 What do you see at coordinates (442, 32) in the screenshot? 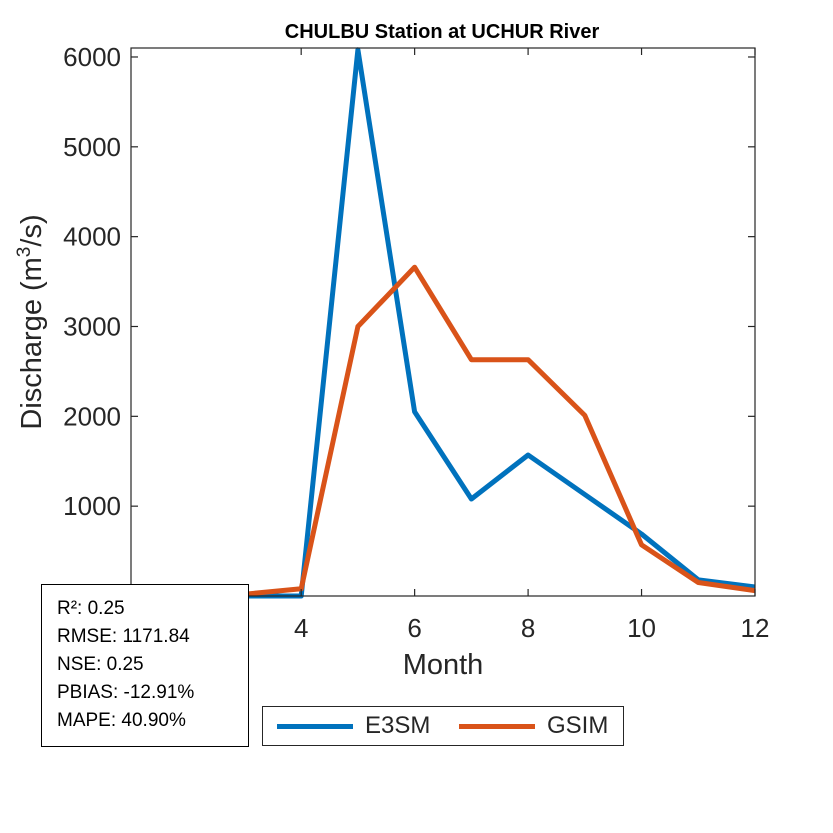
I see `chart-title: CHULBU Station at UCHUR River` at bounding box center [442, 32].